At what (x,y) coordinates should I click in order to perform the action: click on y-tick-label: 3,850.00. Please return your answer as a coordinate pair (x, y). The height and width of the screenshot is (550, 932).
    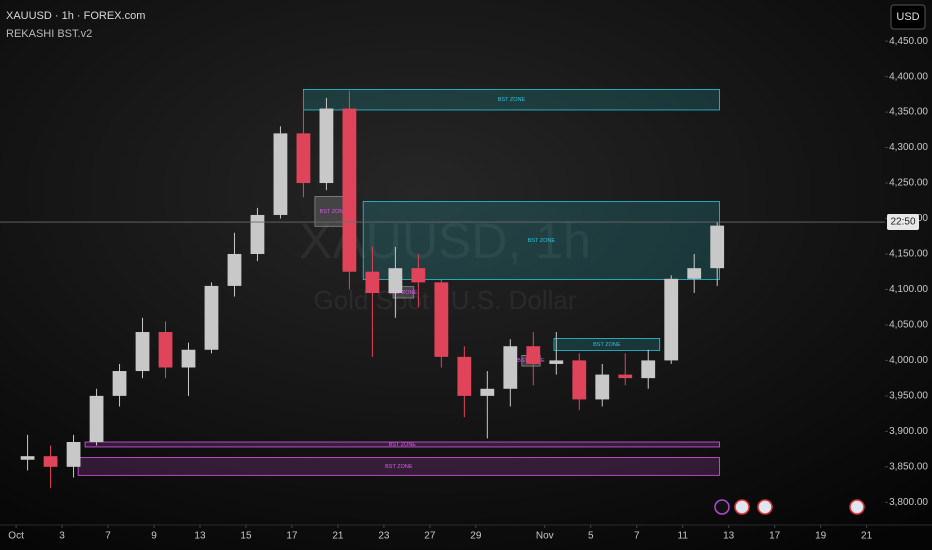
    Looking at the image, I should click on (908, 466).